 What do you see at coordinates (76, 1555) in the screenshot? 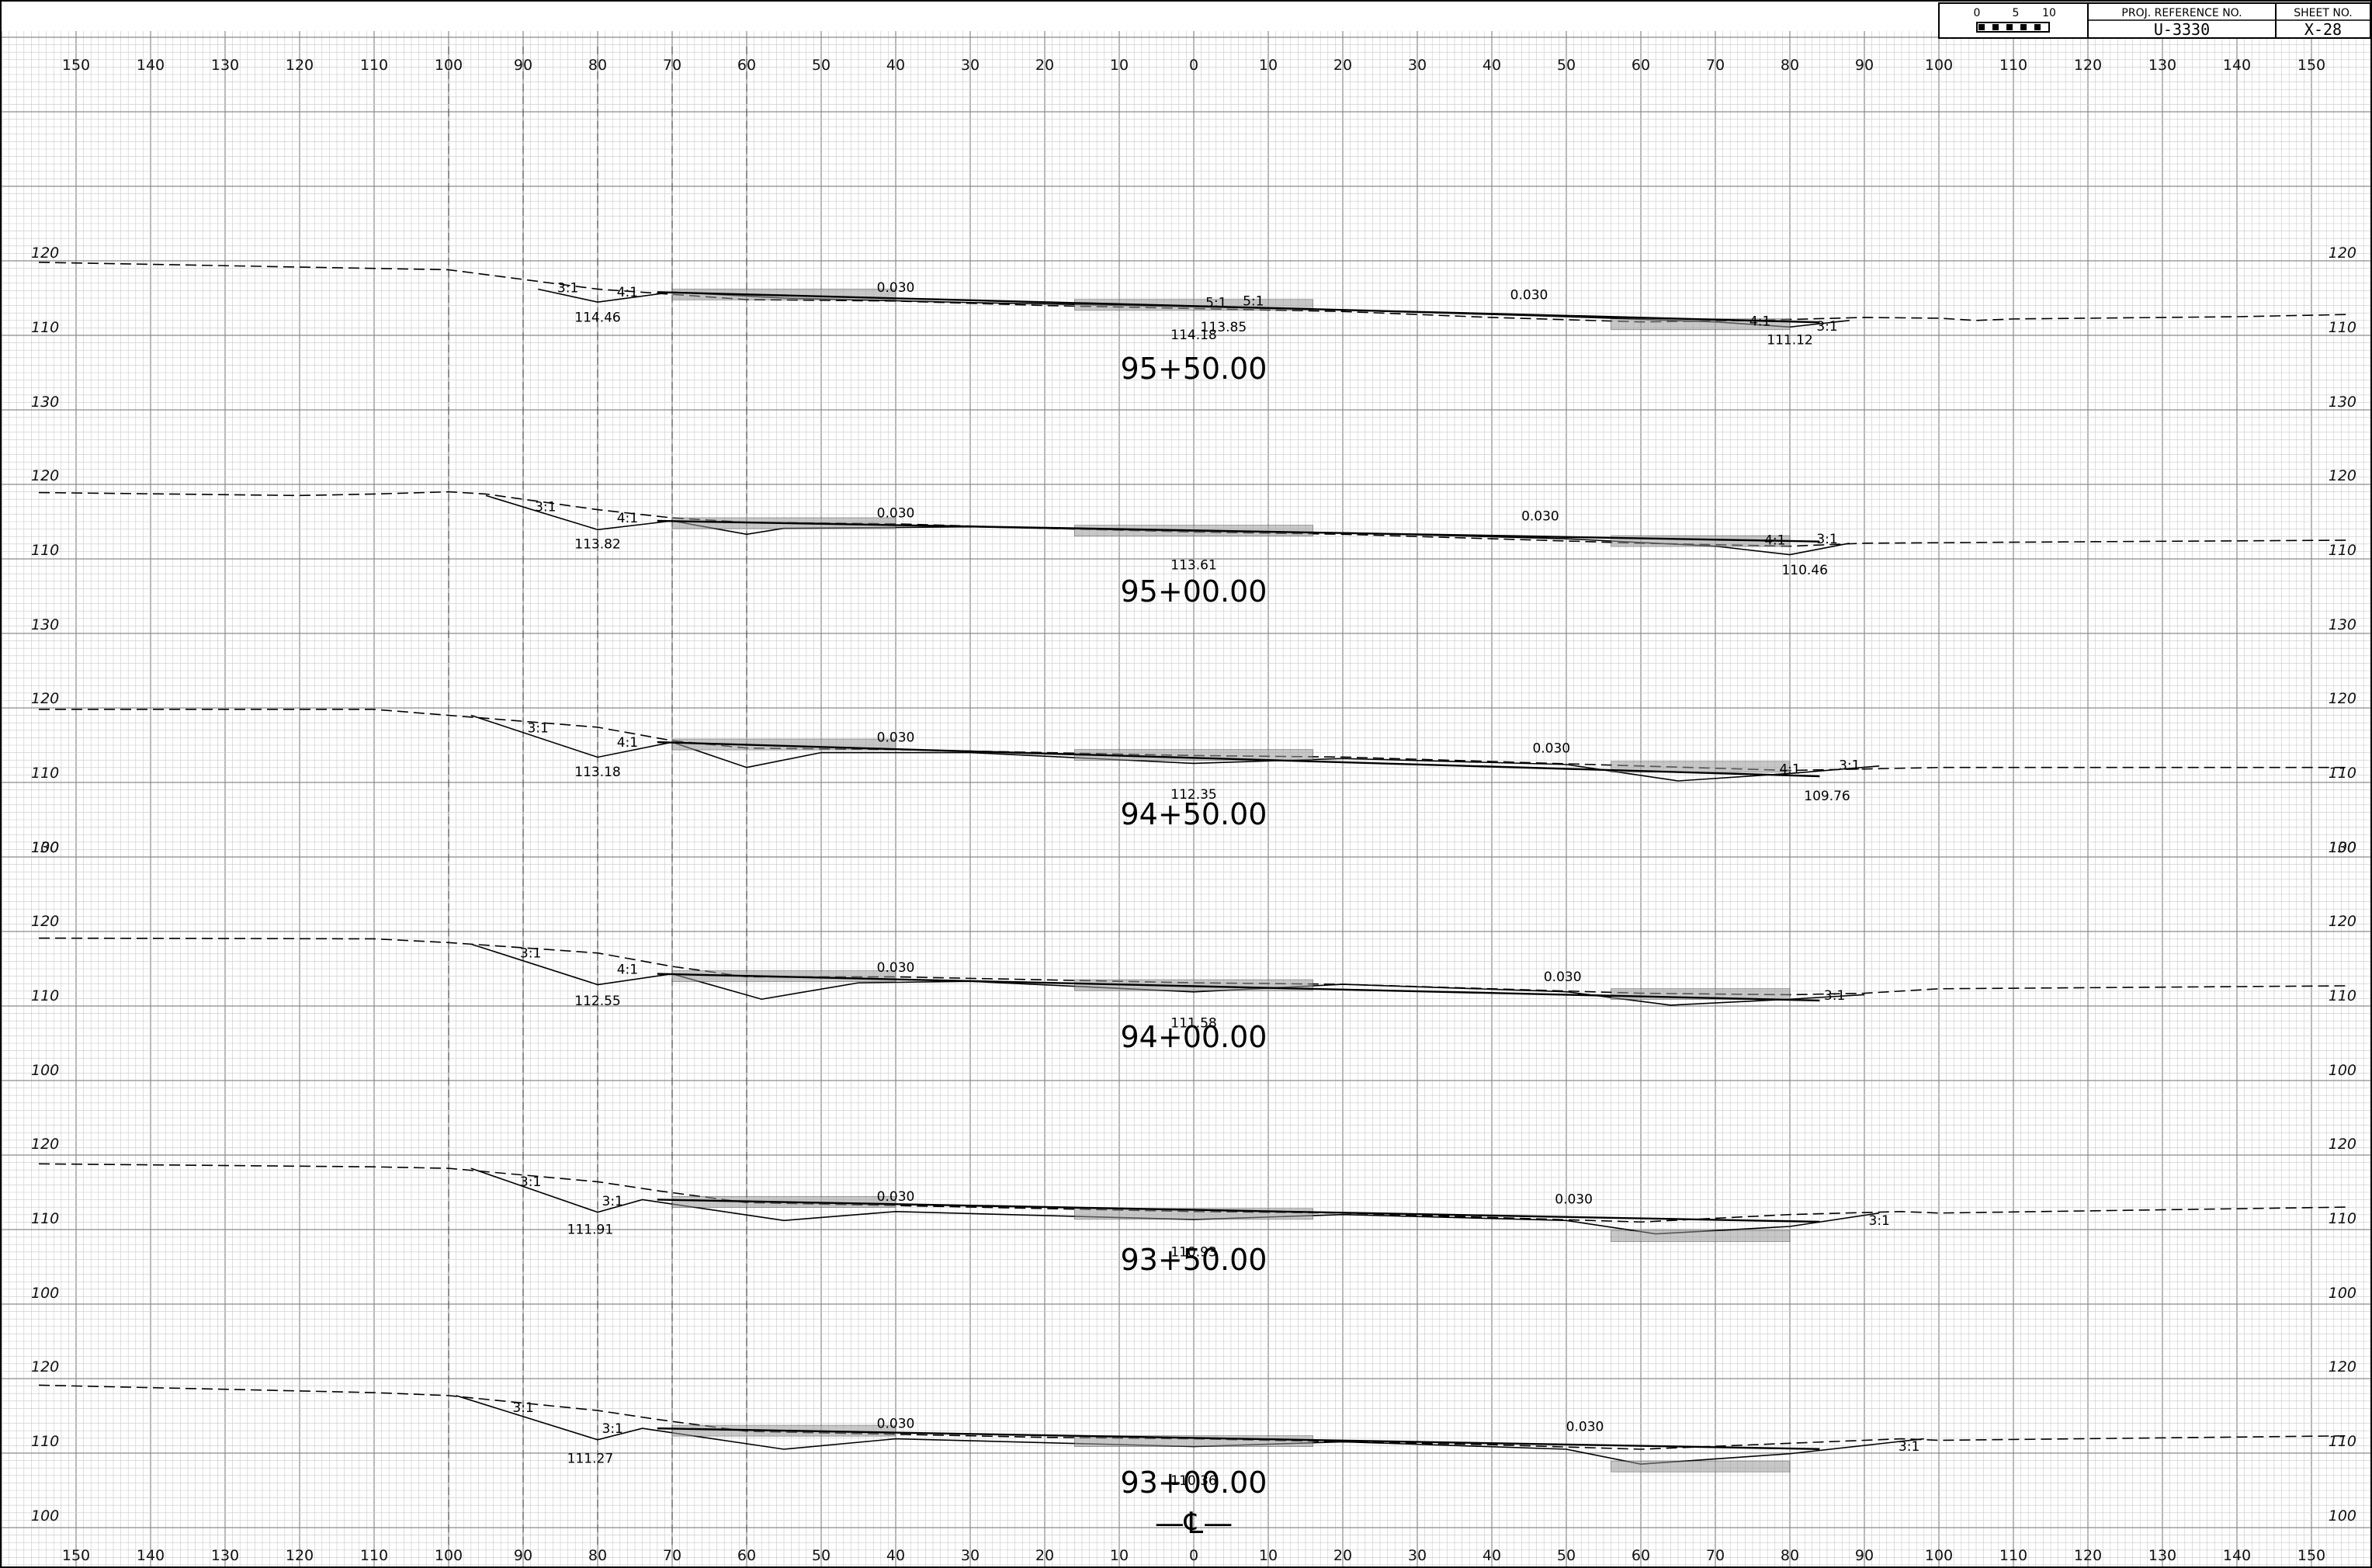
I see `offset-tick-label: 150` at bounding box center [76, 1555].